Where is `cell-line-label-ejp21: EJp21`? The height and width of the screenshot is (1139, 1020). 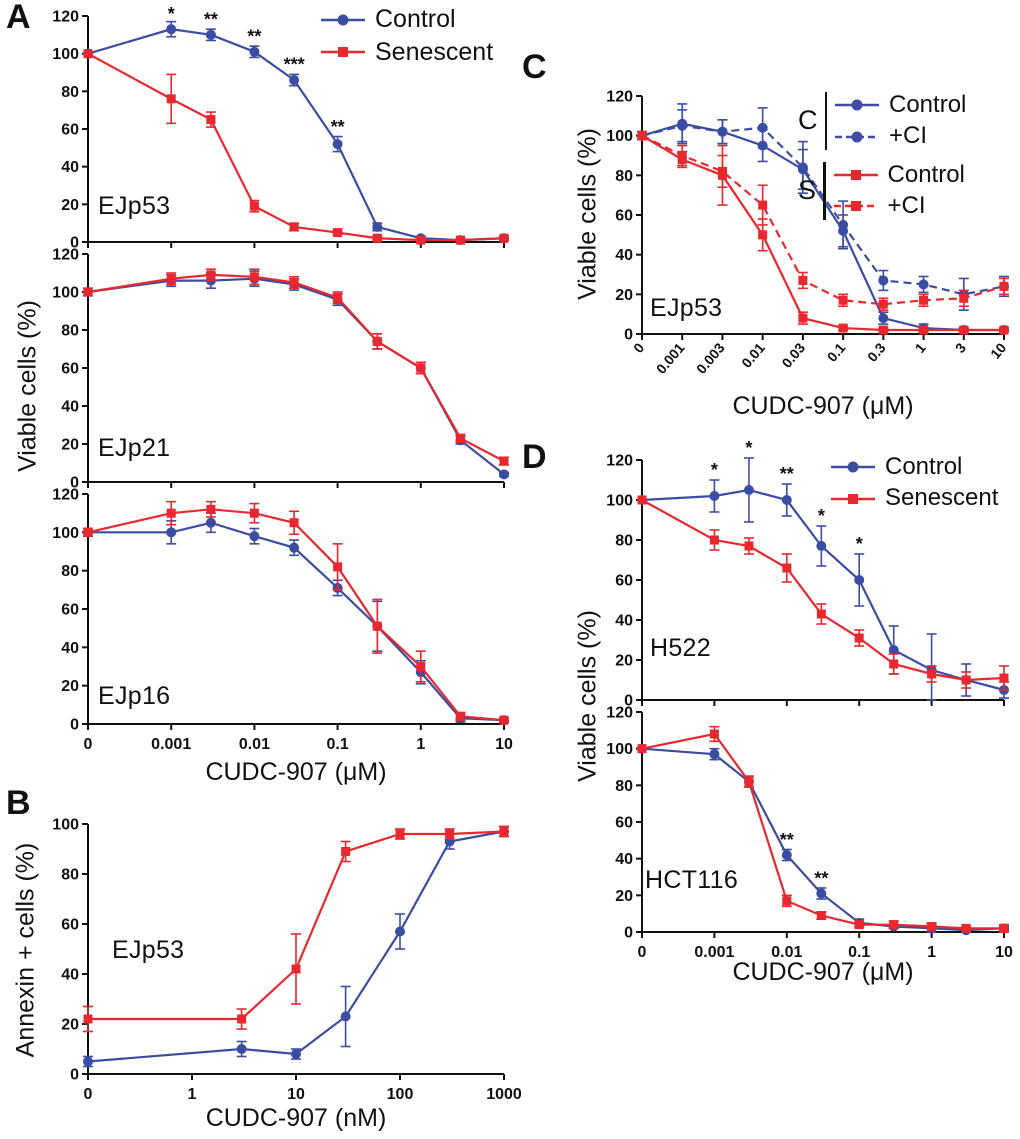 cell-line-label-ejp21: EJp21 is located at coordinates (134, 448).